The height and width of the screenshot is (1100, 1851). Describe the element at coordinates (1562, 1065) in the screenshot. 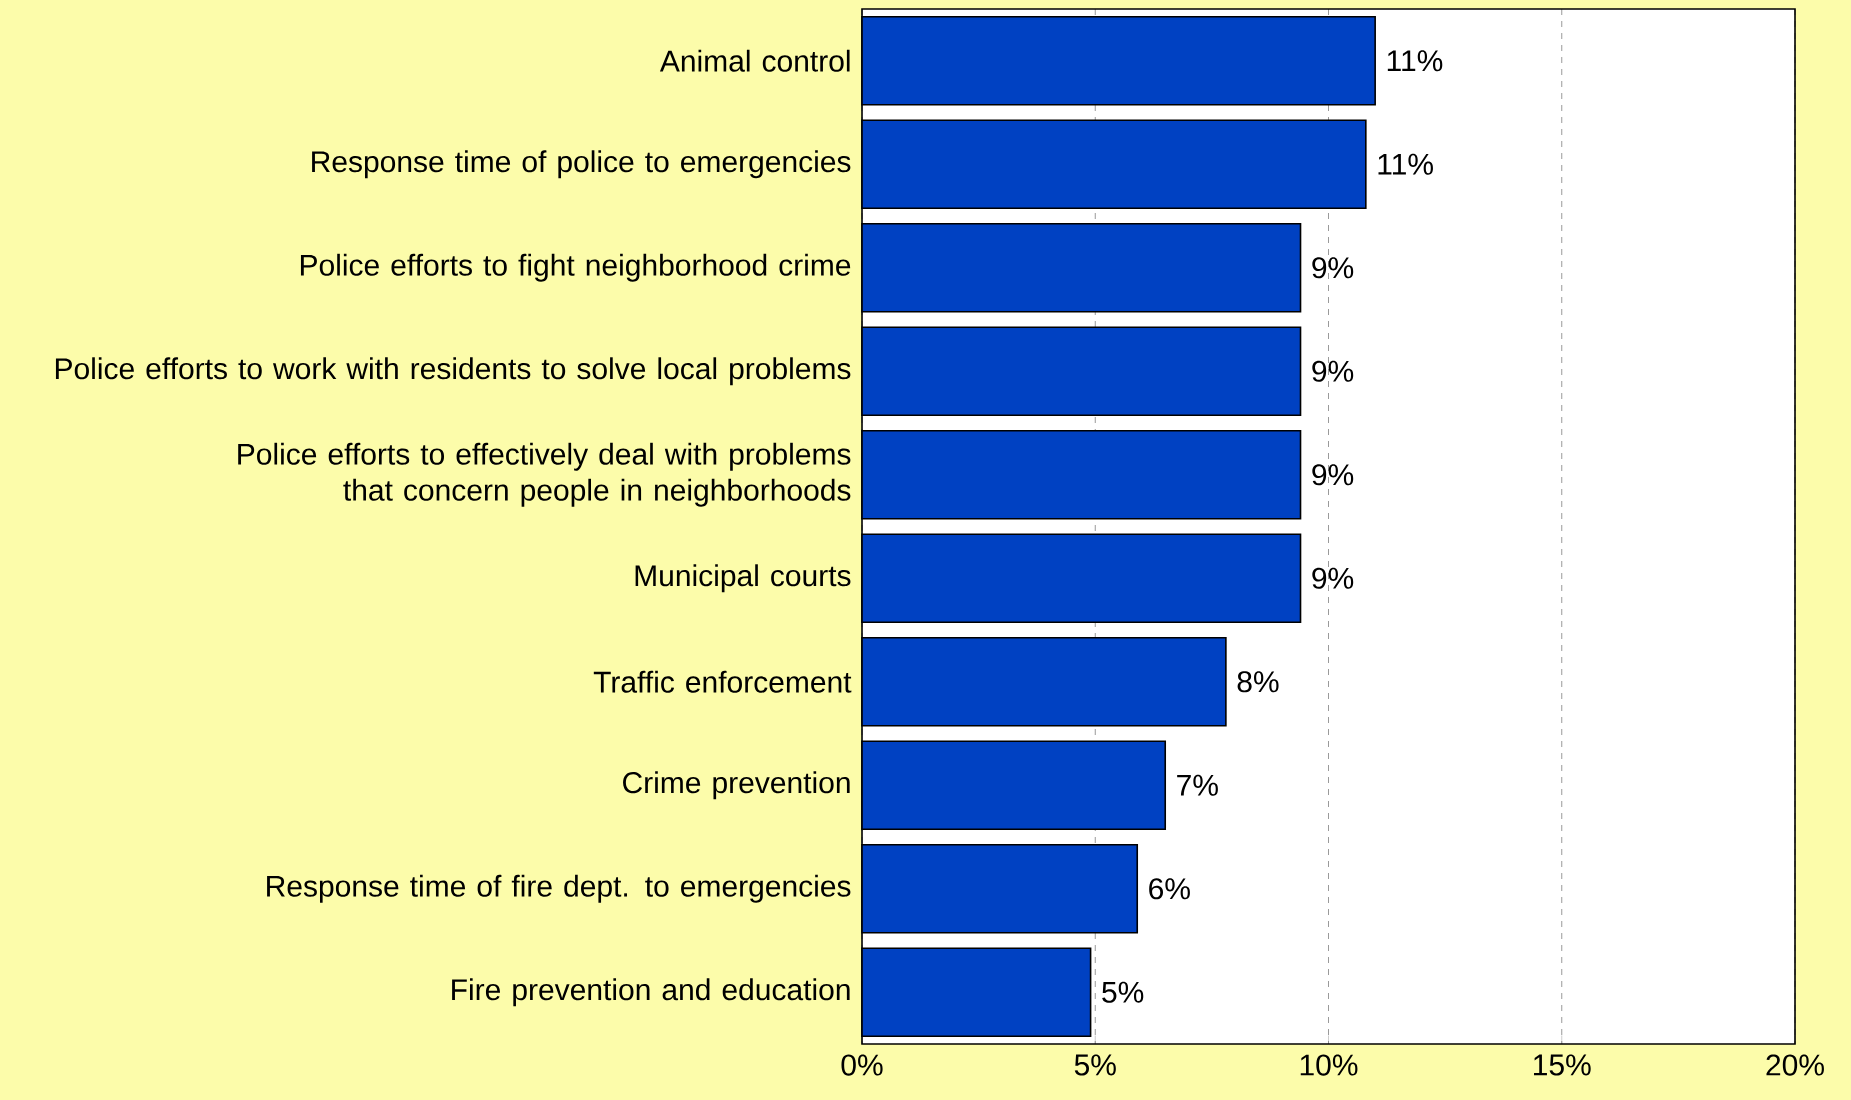

I see `x-tick-label: 15%` at that location.